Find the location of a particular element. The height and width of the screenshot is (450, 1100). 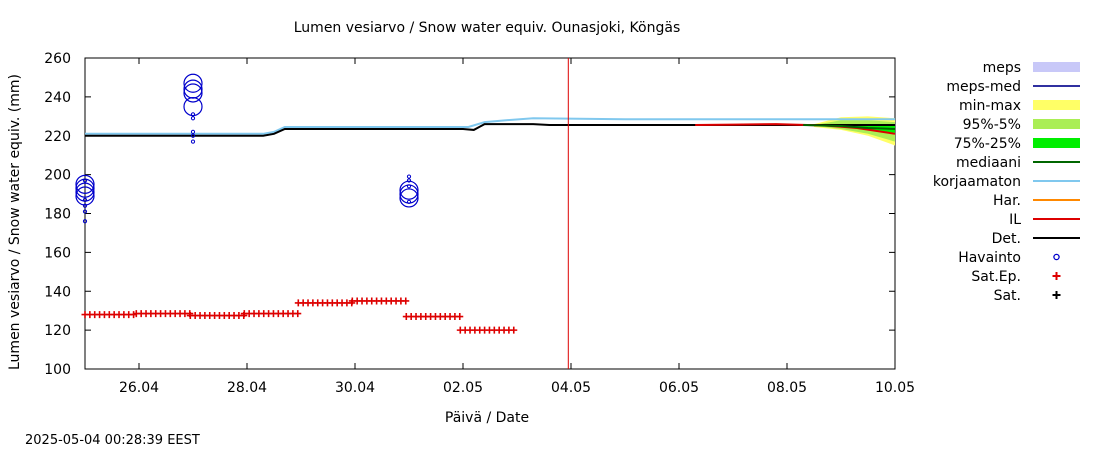

x-tick-label: 04.05 is located at coordinates (571, 388).